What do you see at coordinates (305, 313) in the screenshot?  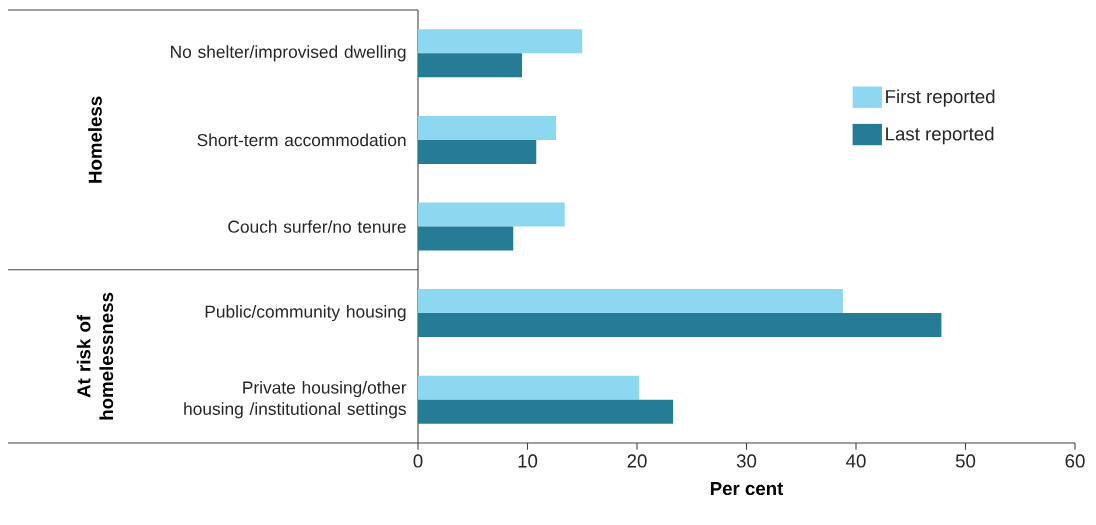 I see `y-tick-label: Public/community housing` at bounding box center [305, 313].